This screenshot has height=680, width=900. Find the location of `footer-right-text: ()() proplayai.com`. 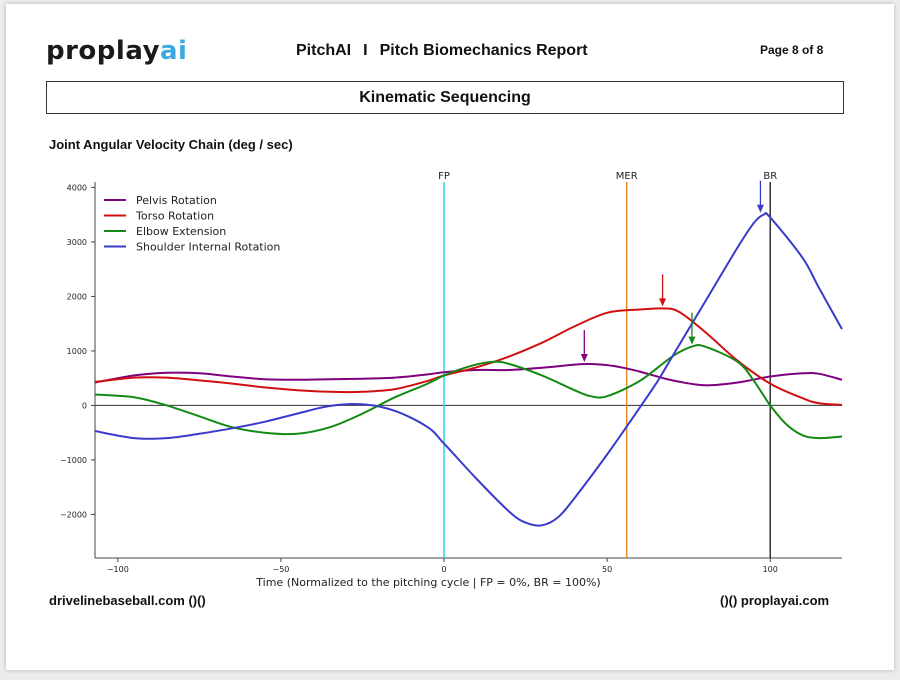

footer-right-text: ()() proplayai.com is located at coordinates (775, 600).